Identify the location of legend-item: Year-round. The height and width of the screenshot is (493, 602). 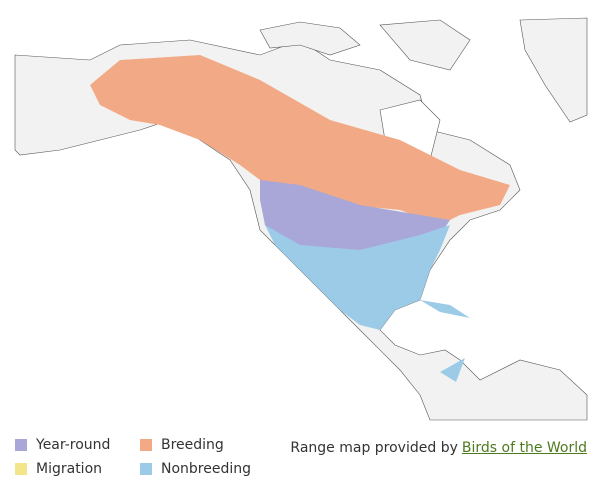
(62, 445).